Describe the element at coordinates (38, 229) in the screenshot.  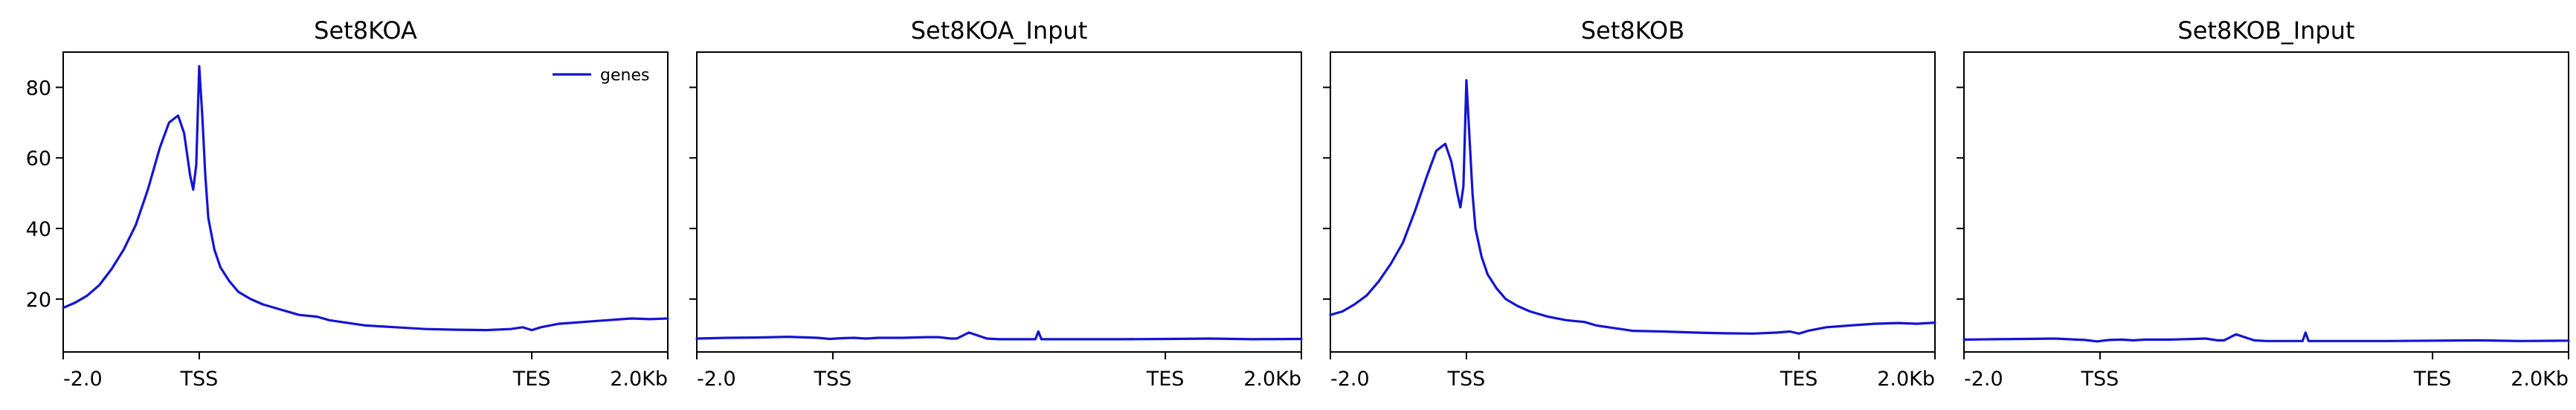
I see `y-tick-label: 40` at that location.